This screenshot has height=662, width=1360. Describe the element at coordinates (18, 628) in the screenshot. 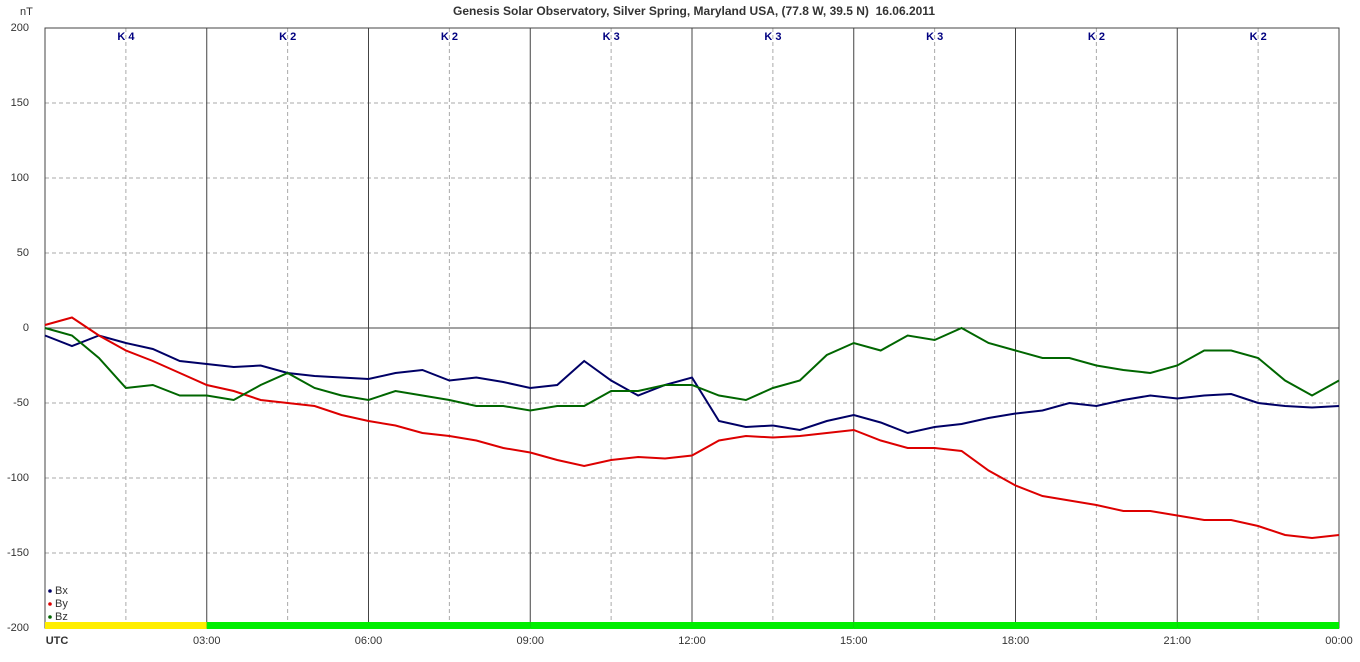

I see `y-tick-label: -200` at that location.